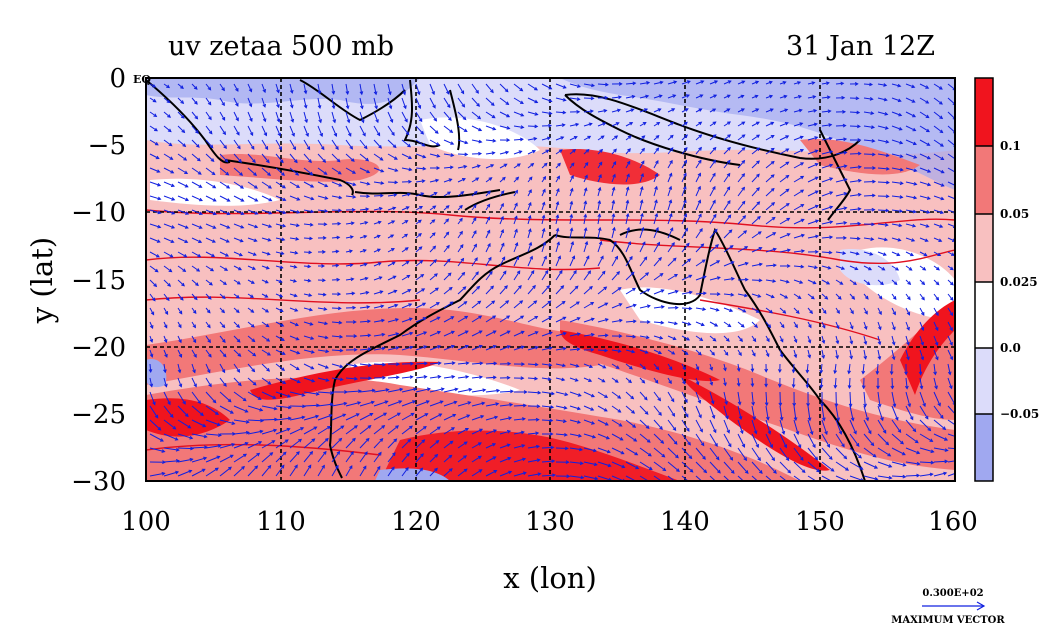  Describe the element at coordinates (98, 482) in the screenshot. I see `y-tick-label: −30` at that location.